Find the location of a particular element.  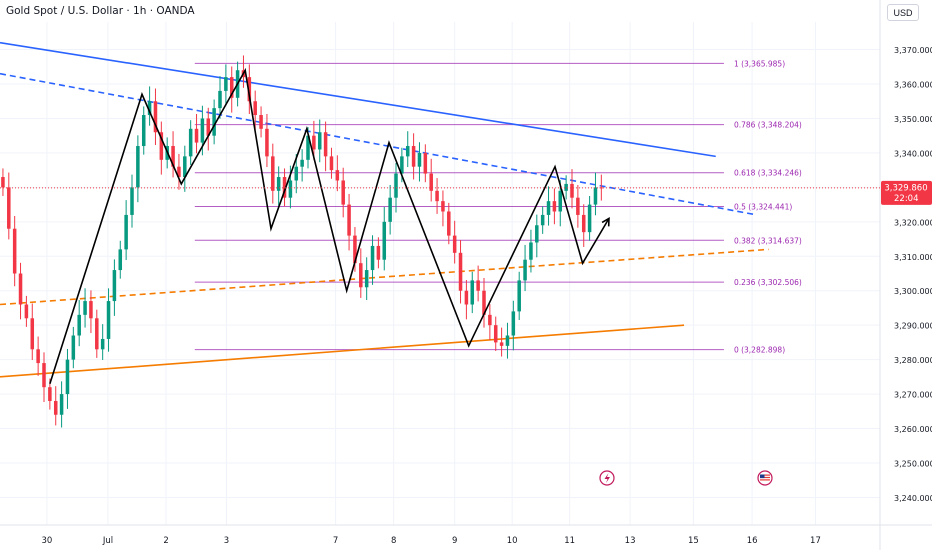

last-price-badge is located at coordinates (906, 192).